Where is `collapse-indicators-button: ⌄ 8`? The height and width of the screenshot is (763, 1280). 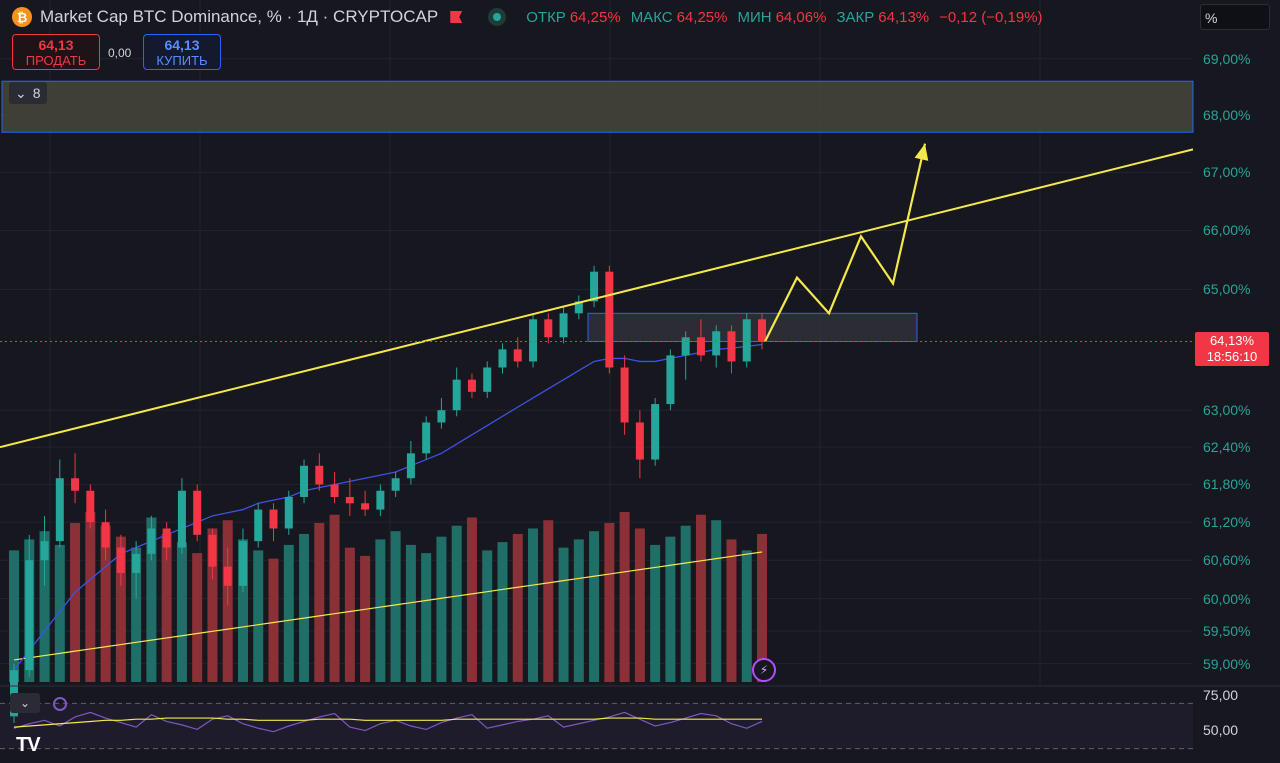 collapse-indicators-button: ⌄ 8 is located at coordinates (28, 93).